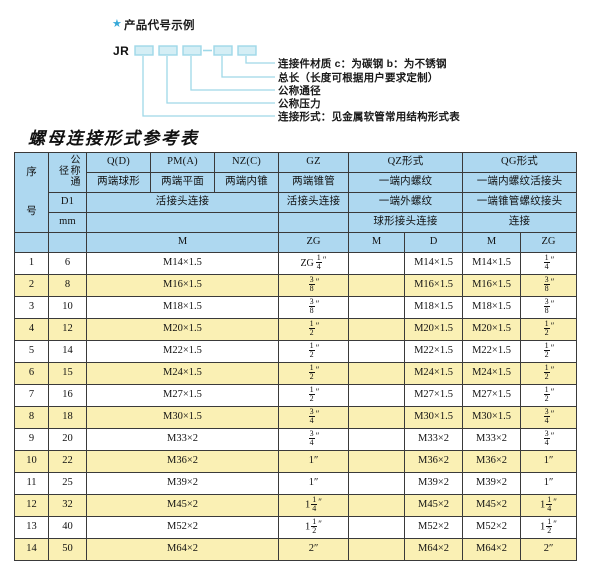  Describe the element at coordinates (182, 285) in the screenshot. I see `cell-thread-m: M16×1.5` at that location.